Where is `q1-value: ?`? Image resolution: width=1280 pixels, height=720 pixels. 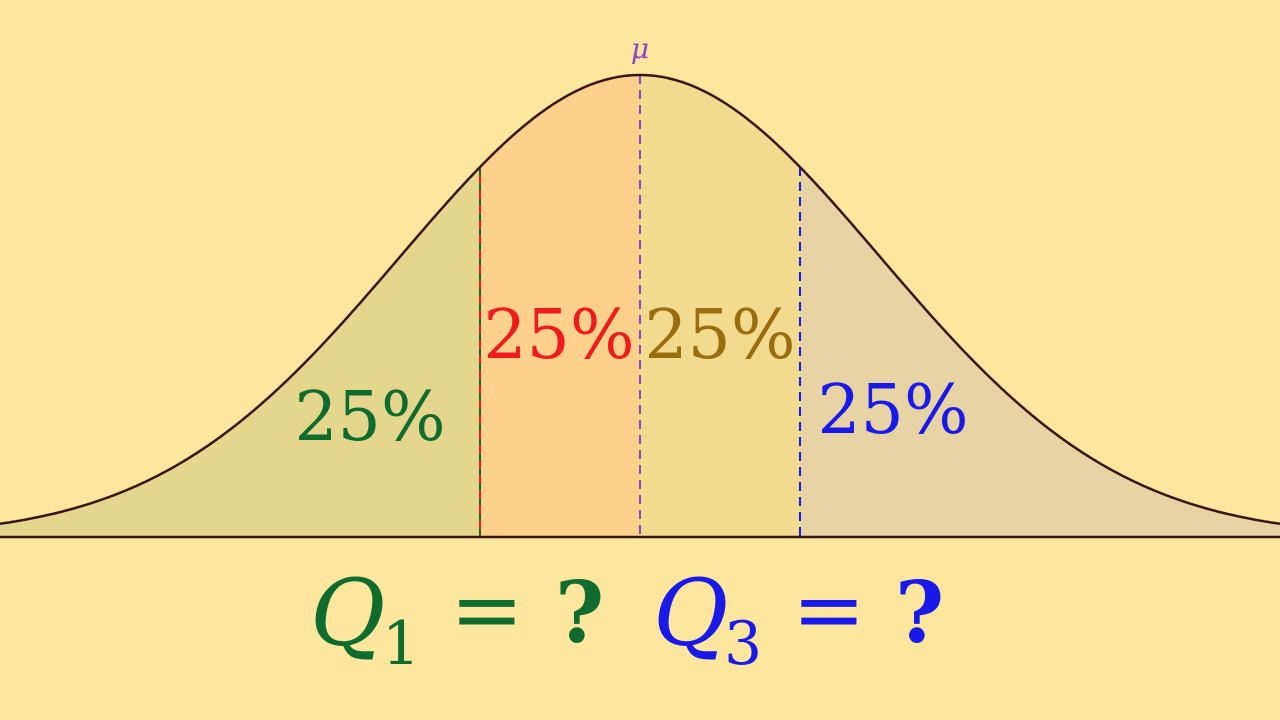 q1-value: ? is located at coordinates (579, 612).